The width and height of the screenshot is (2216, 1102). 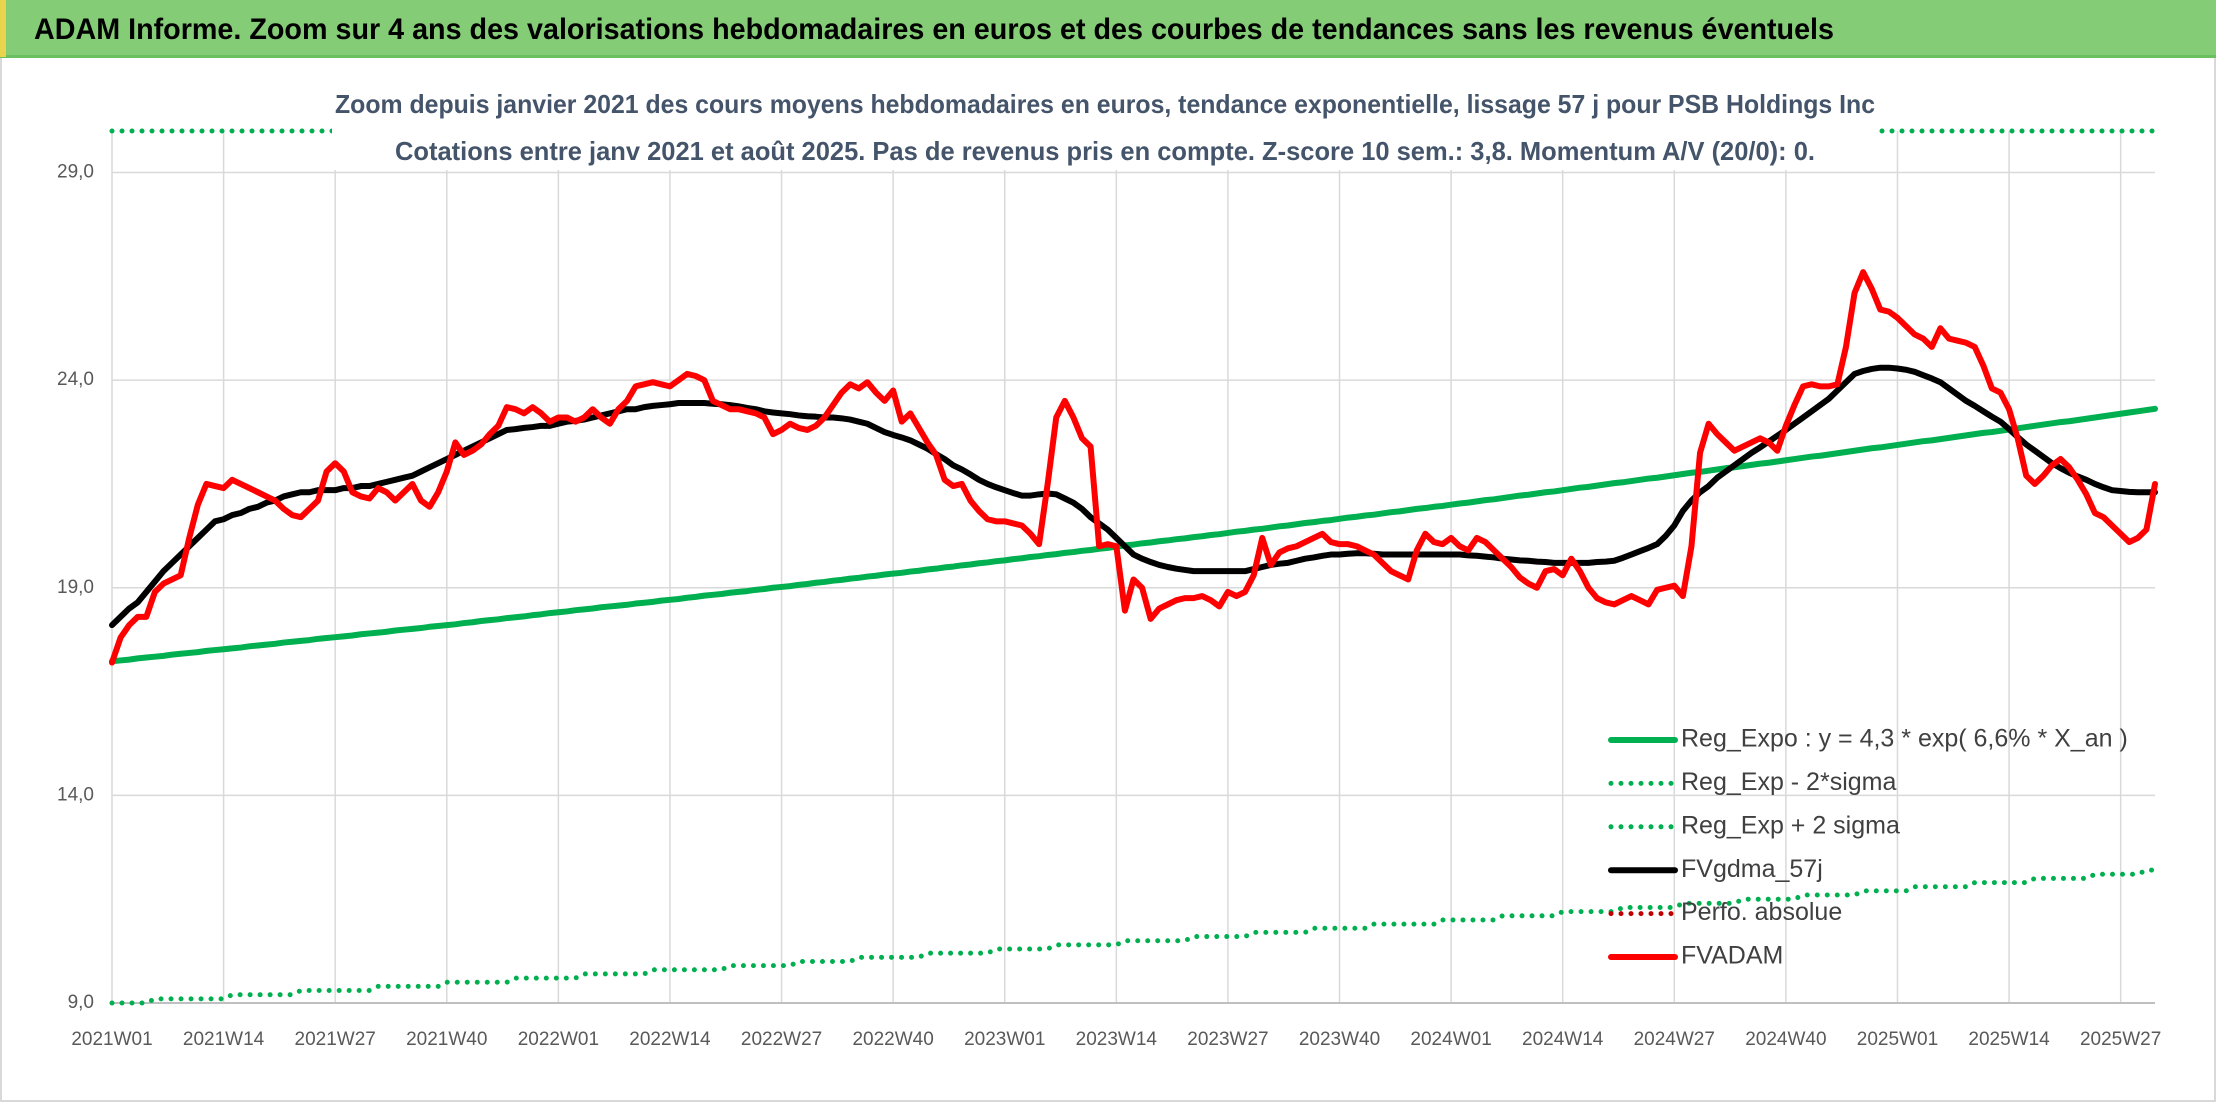 I want to click on x-tick-label: 2023W40, so click(x=1339, y=1039).